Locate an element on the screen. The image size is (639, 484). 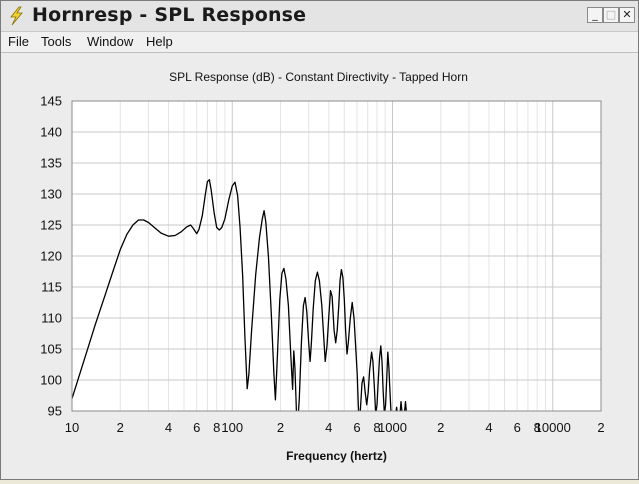
x-axis-label: Frequency (hertz) is located at coordinates (336, 456).